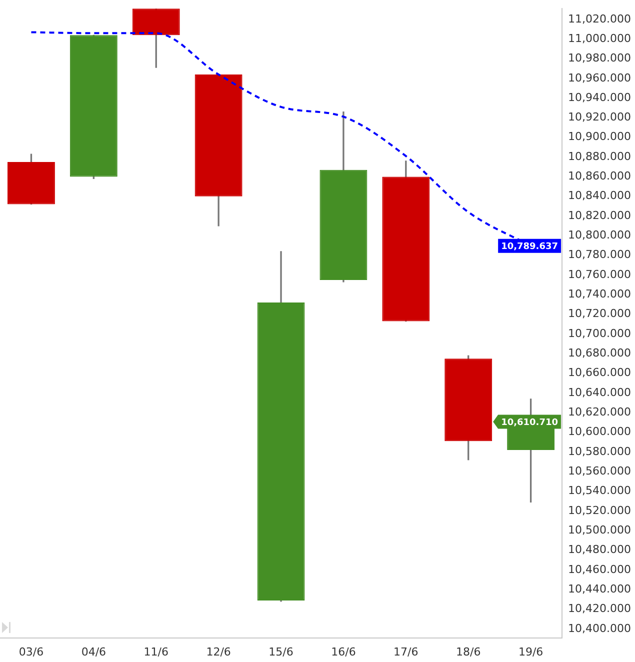 This screenshot has height=662, width=635. What do you see at coordinates (600, 491) in the screenshot?
I see `y-tick-label: 10,540.000` at bounding box center [600, 491].